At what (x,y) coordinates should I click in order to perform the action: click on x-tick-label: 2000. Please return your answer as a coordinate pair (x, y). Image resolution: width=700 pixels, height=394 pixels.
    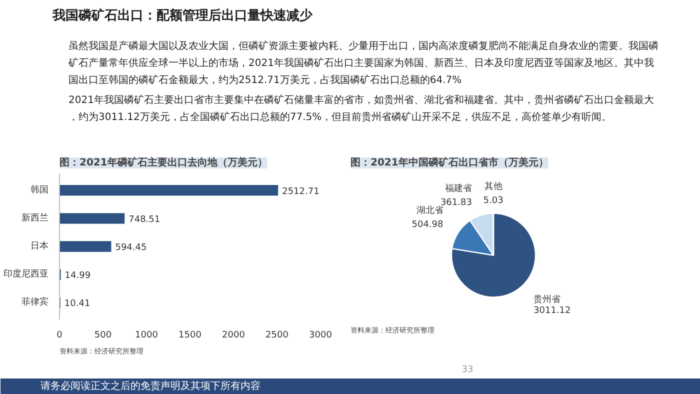
    Looking at the image, I should click on (234, 335).